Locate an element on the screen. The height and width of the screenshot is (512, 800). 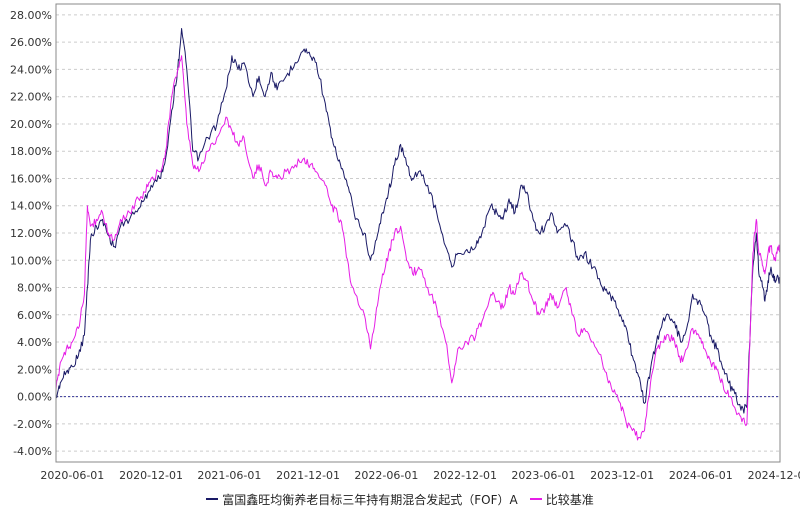
x-tick-label: 2024-06-01 is located at coordinates (701, 475).